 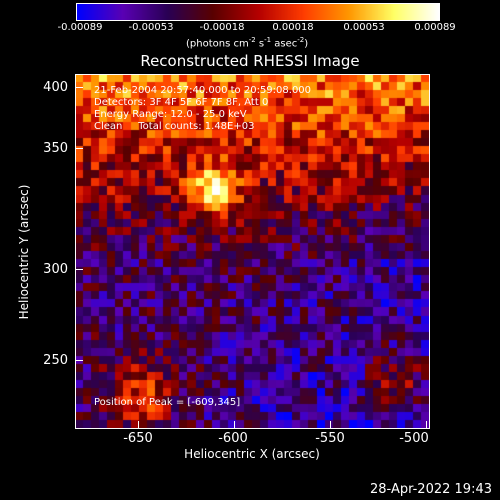 What do you see at coordinates (247, 43) in the screenshot?
I see `colorbar-units: (photons cm-2 s-1 asec-2)` at bounding box center [247, 43].